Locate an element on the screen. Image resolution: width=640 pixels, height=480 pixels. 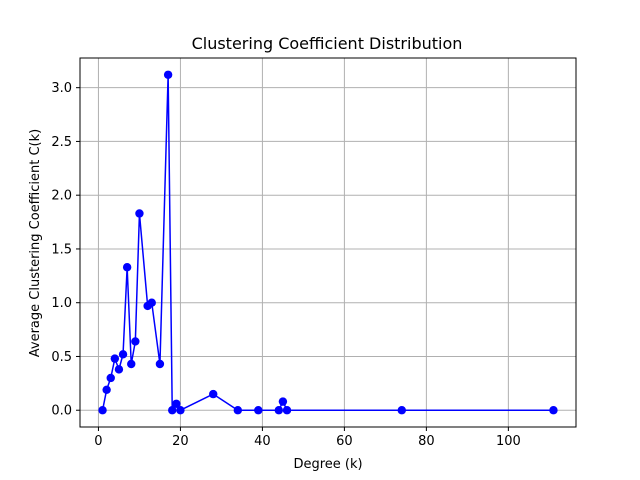
x-tick-label: 20 is located at coordinates (180, 441).